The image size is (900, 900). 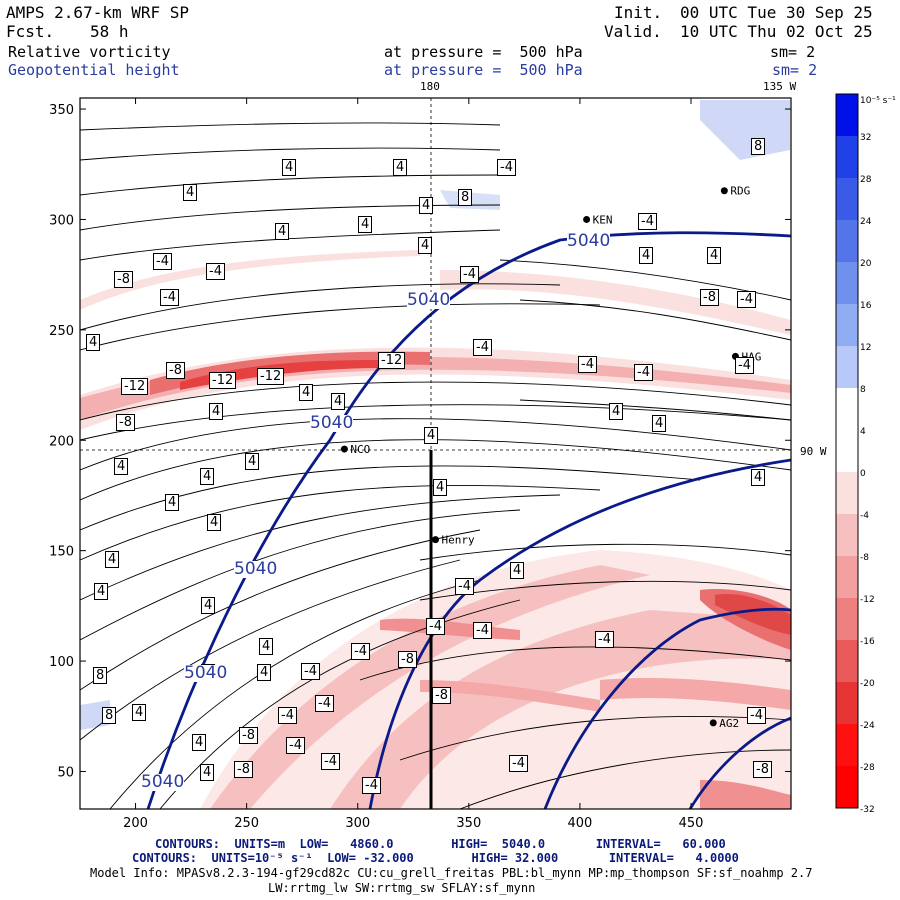 I want to click on station-label: NCO, so click(x=360, y=449).